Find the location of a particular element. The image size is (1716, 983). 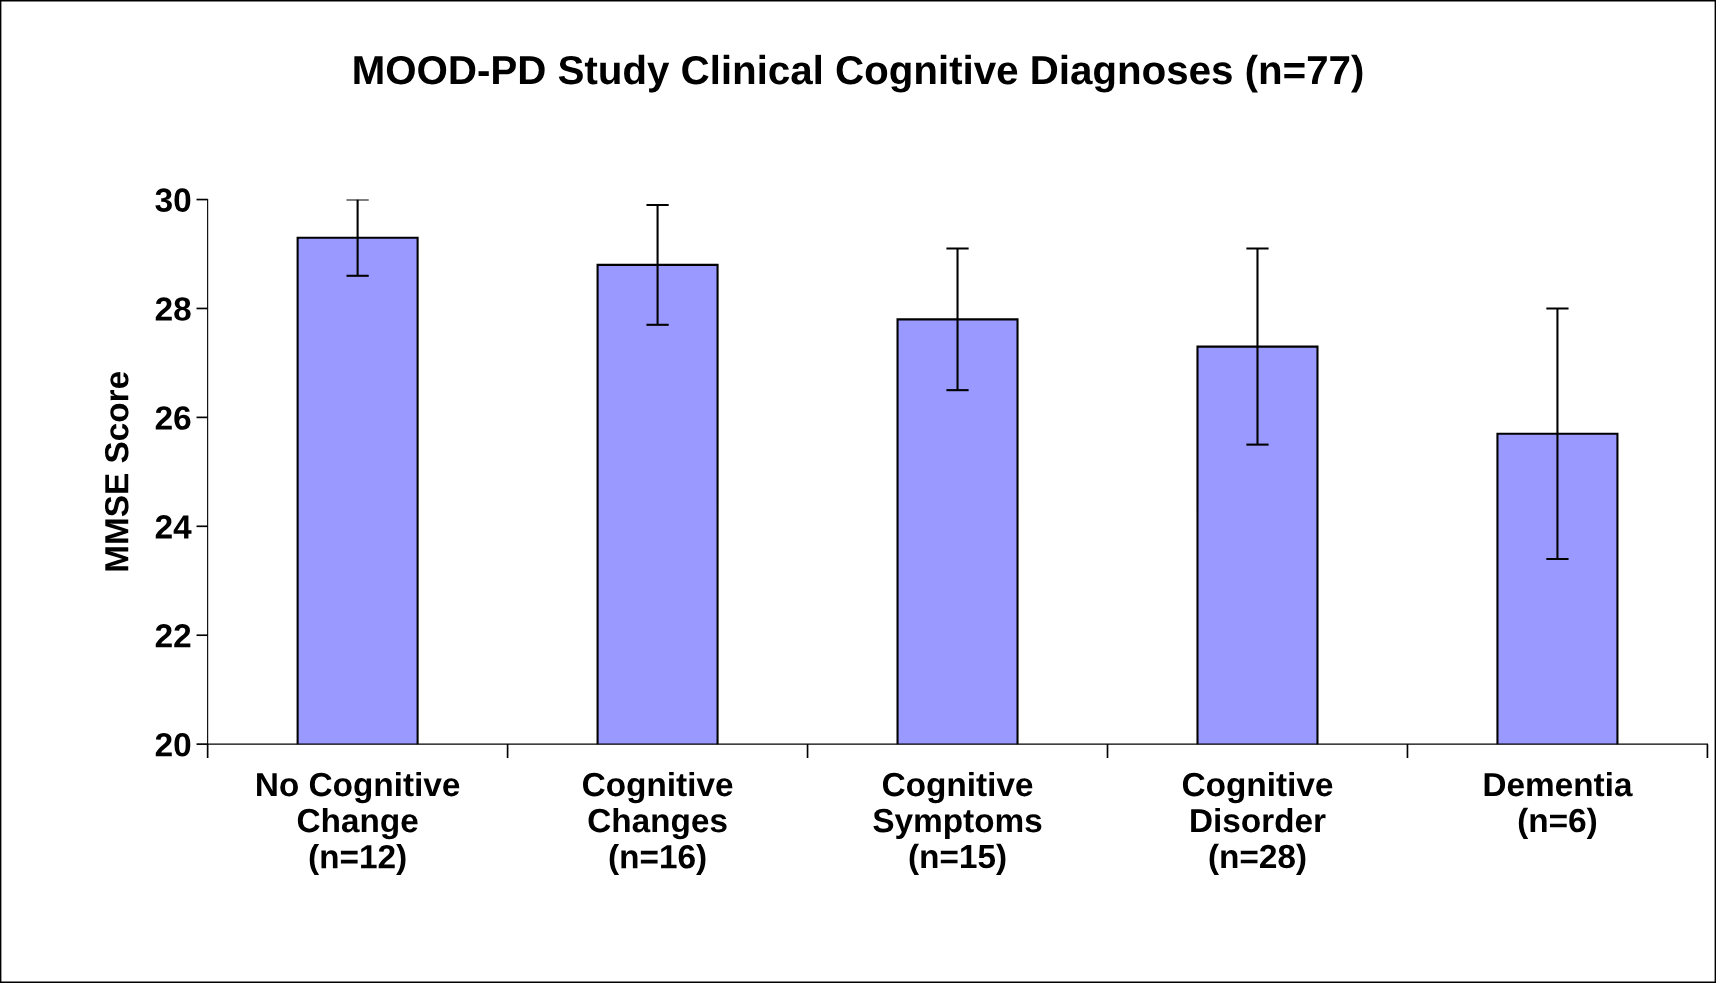

x-tick-label: No Cognitive Change (n=12) is located at coordinates (358, 823).